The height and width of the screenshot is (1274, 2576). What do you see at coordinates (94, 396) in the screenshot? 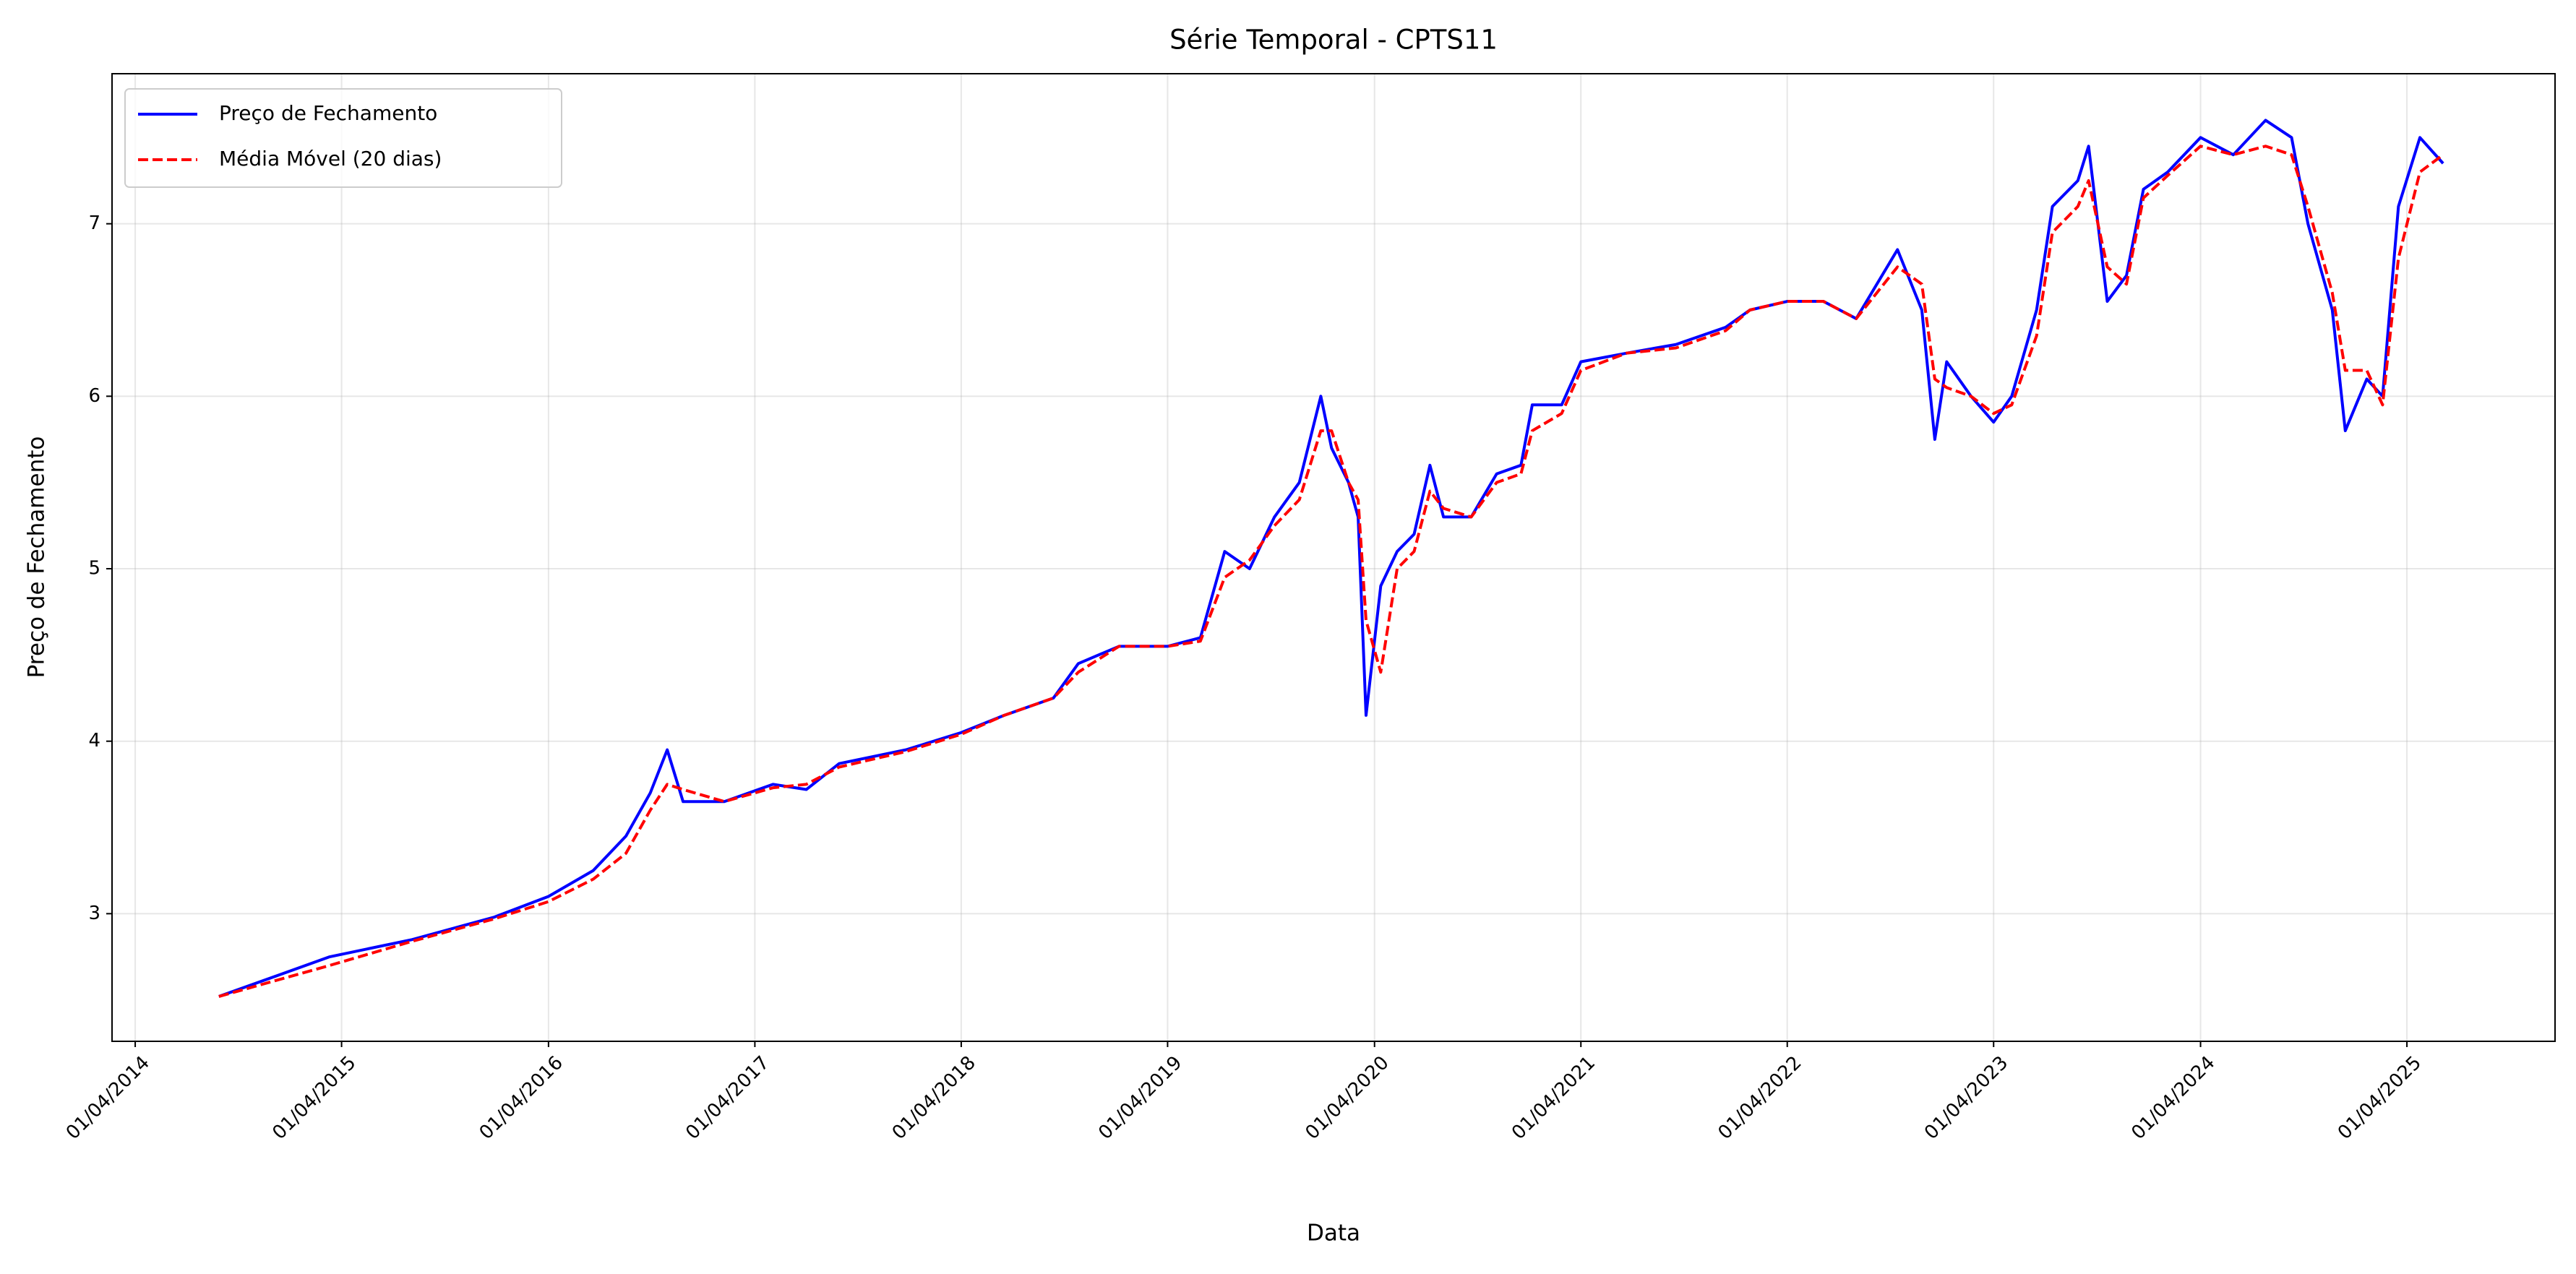
I see `y-tick-label: 6` at bounding box center [94, 396].